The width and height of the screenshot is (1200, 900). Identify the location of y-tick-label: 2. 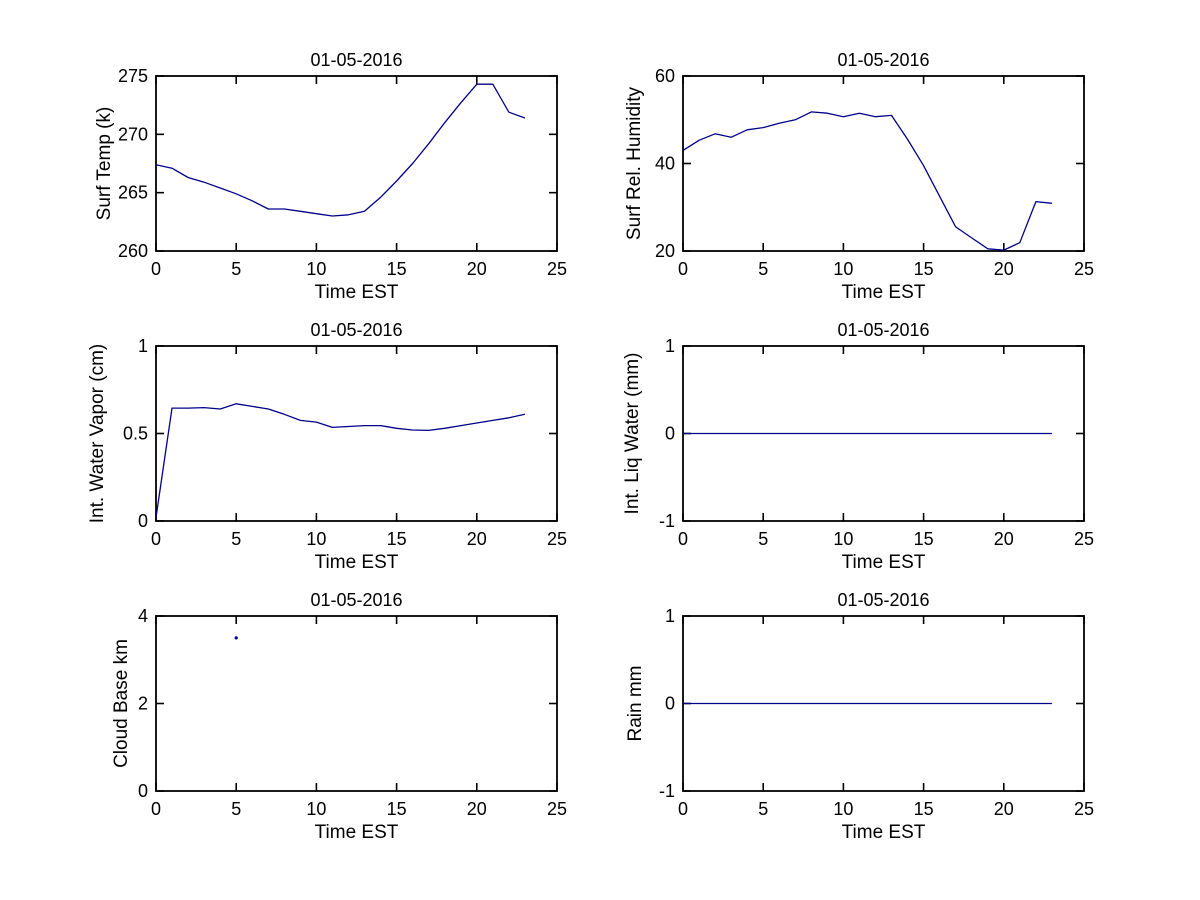
(143, 704).